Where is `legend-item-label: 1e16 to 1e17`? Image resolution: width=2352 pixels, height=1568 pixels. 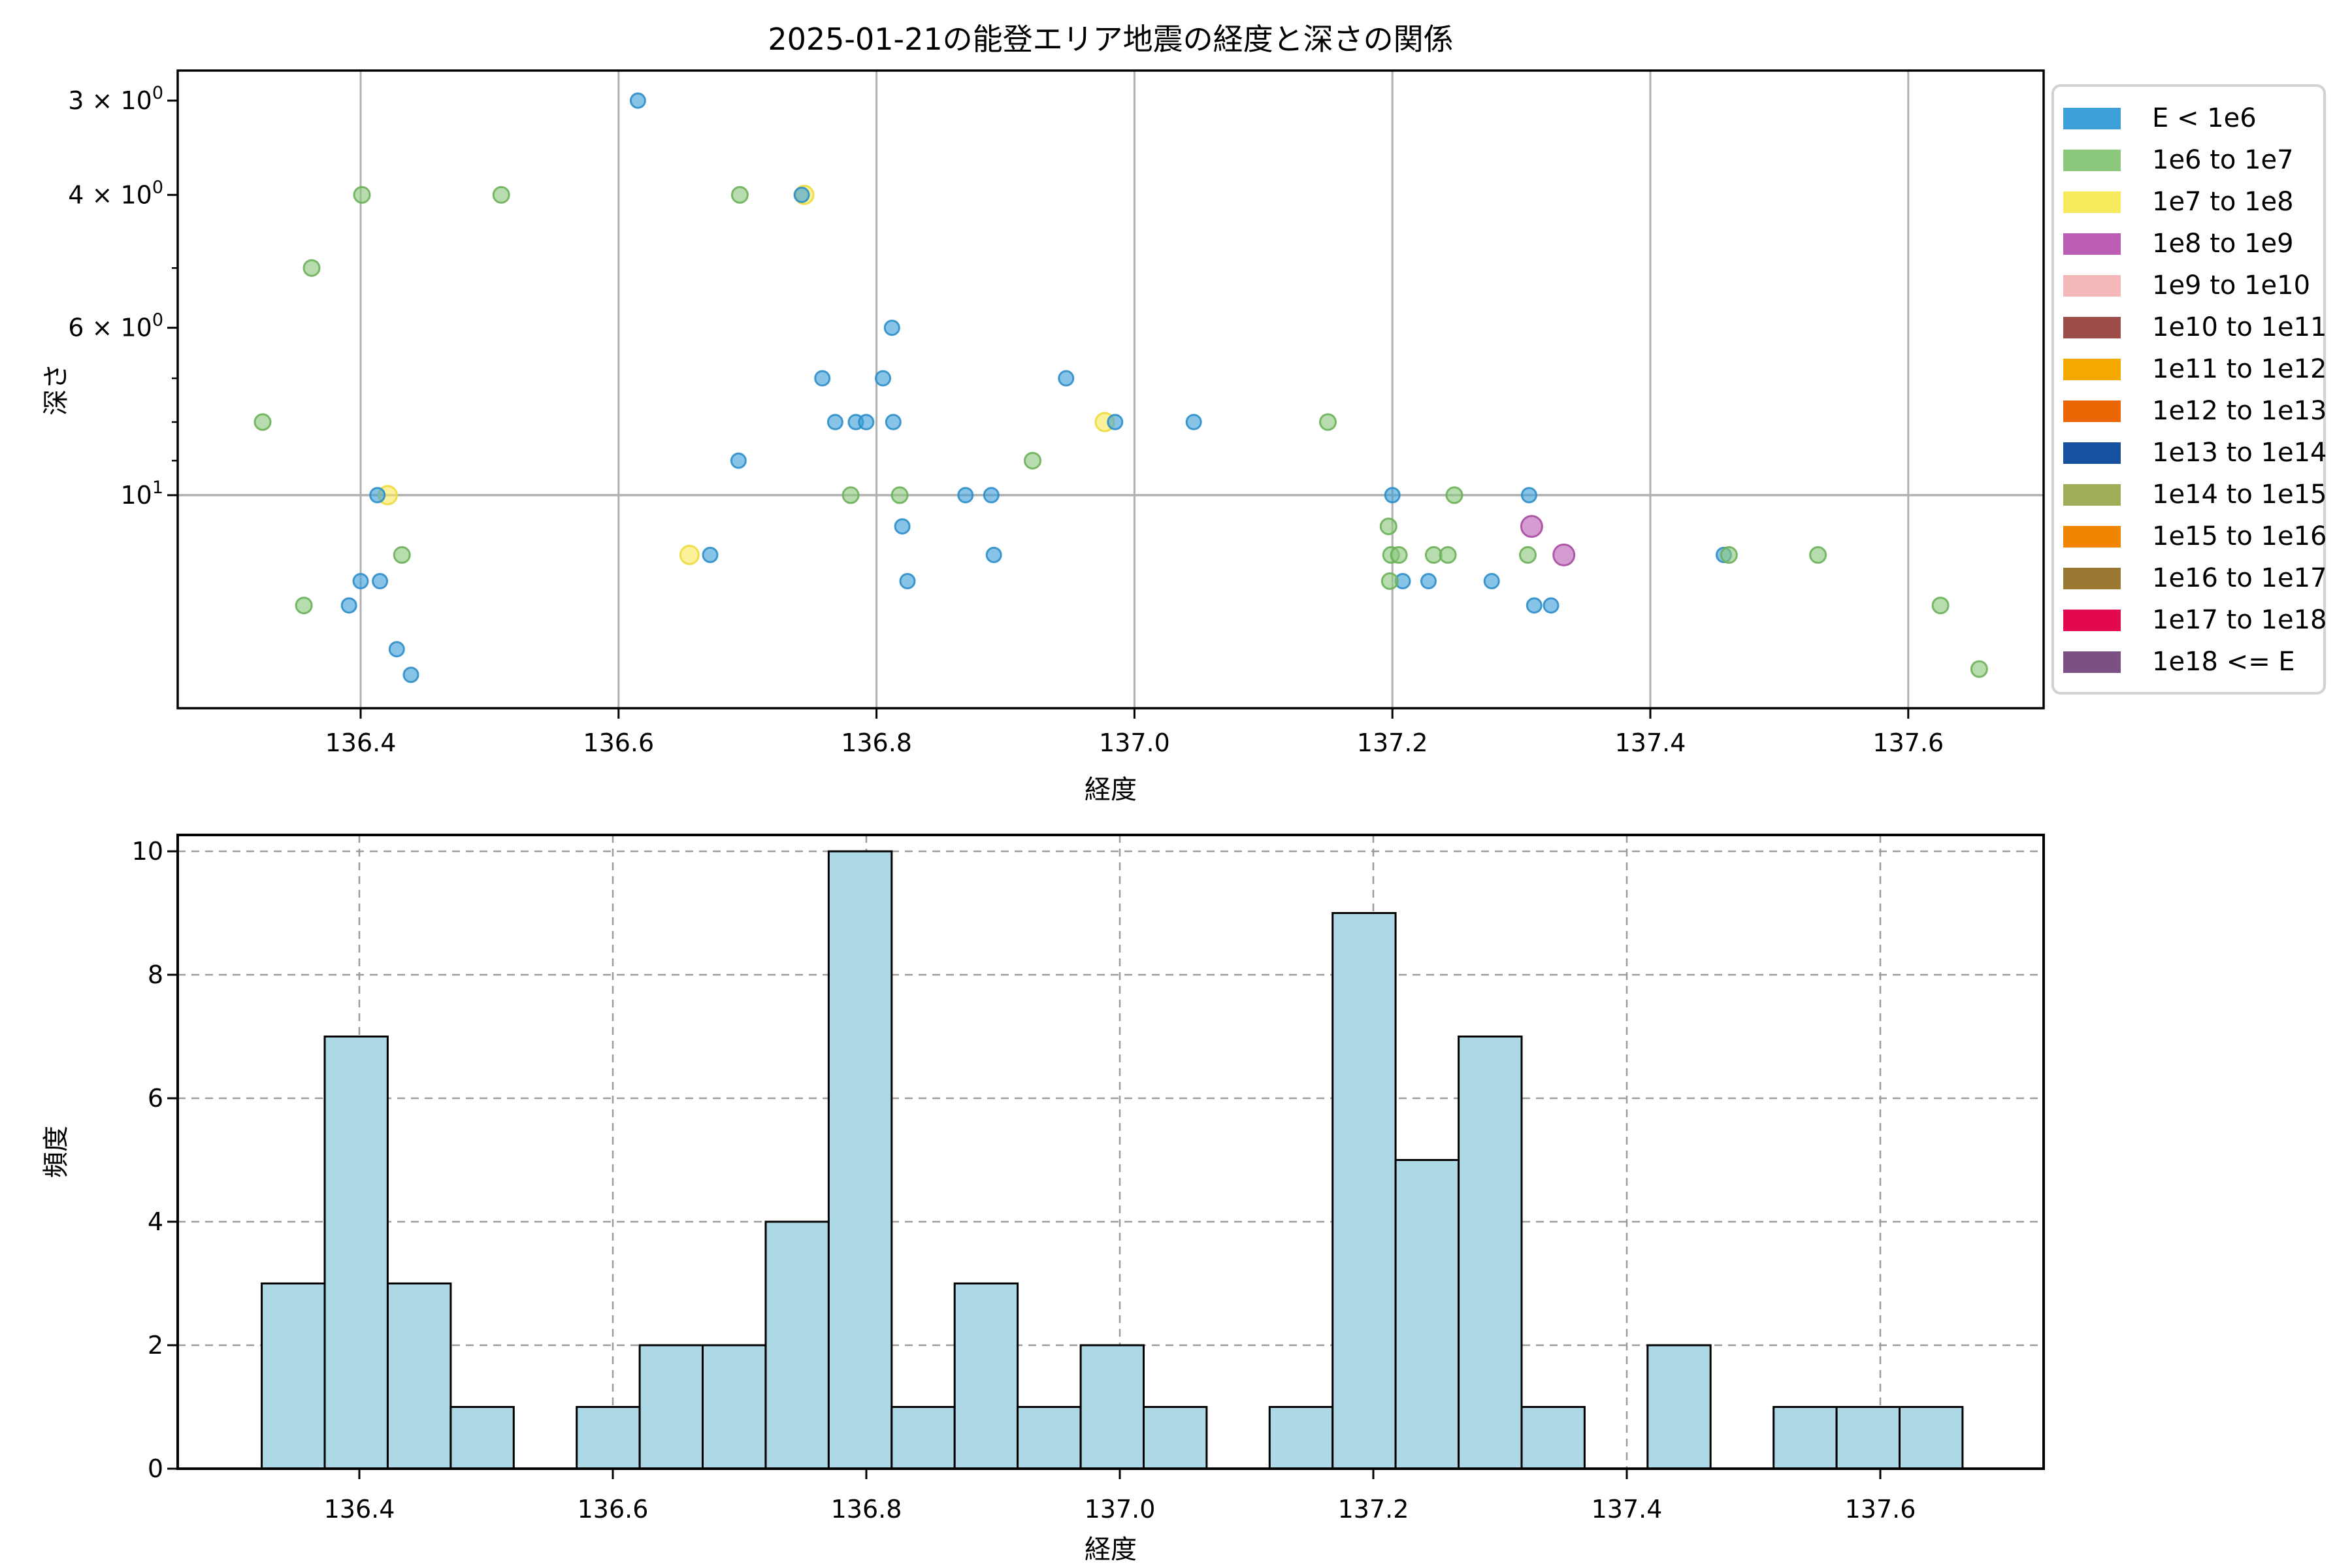
legend-item-label: 1e16 to 1e17 is located at coordinates (2239, 578).